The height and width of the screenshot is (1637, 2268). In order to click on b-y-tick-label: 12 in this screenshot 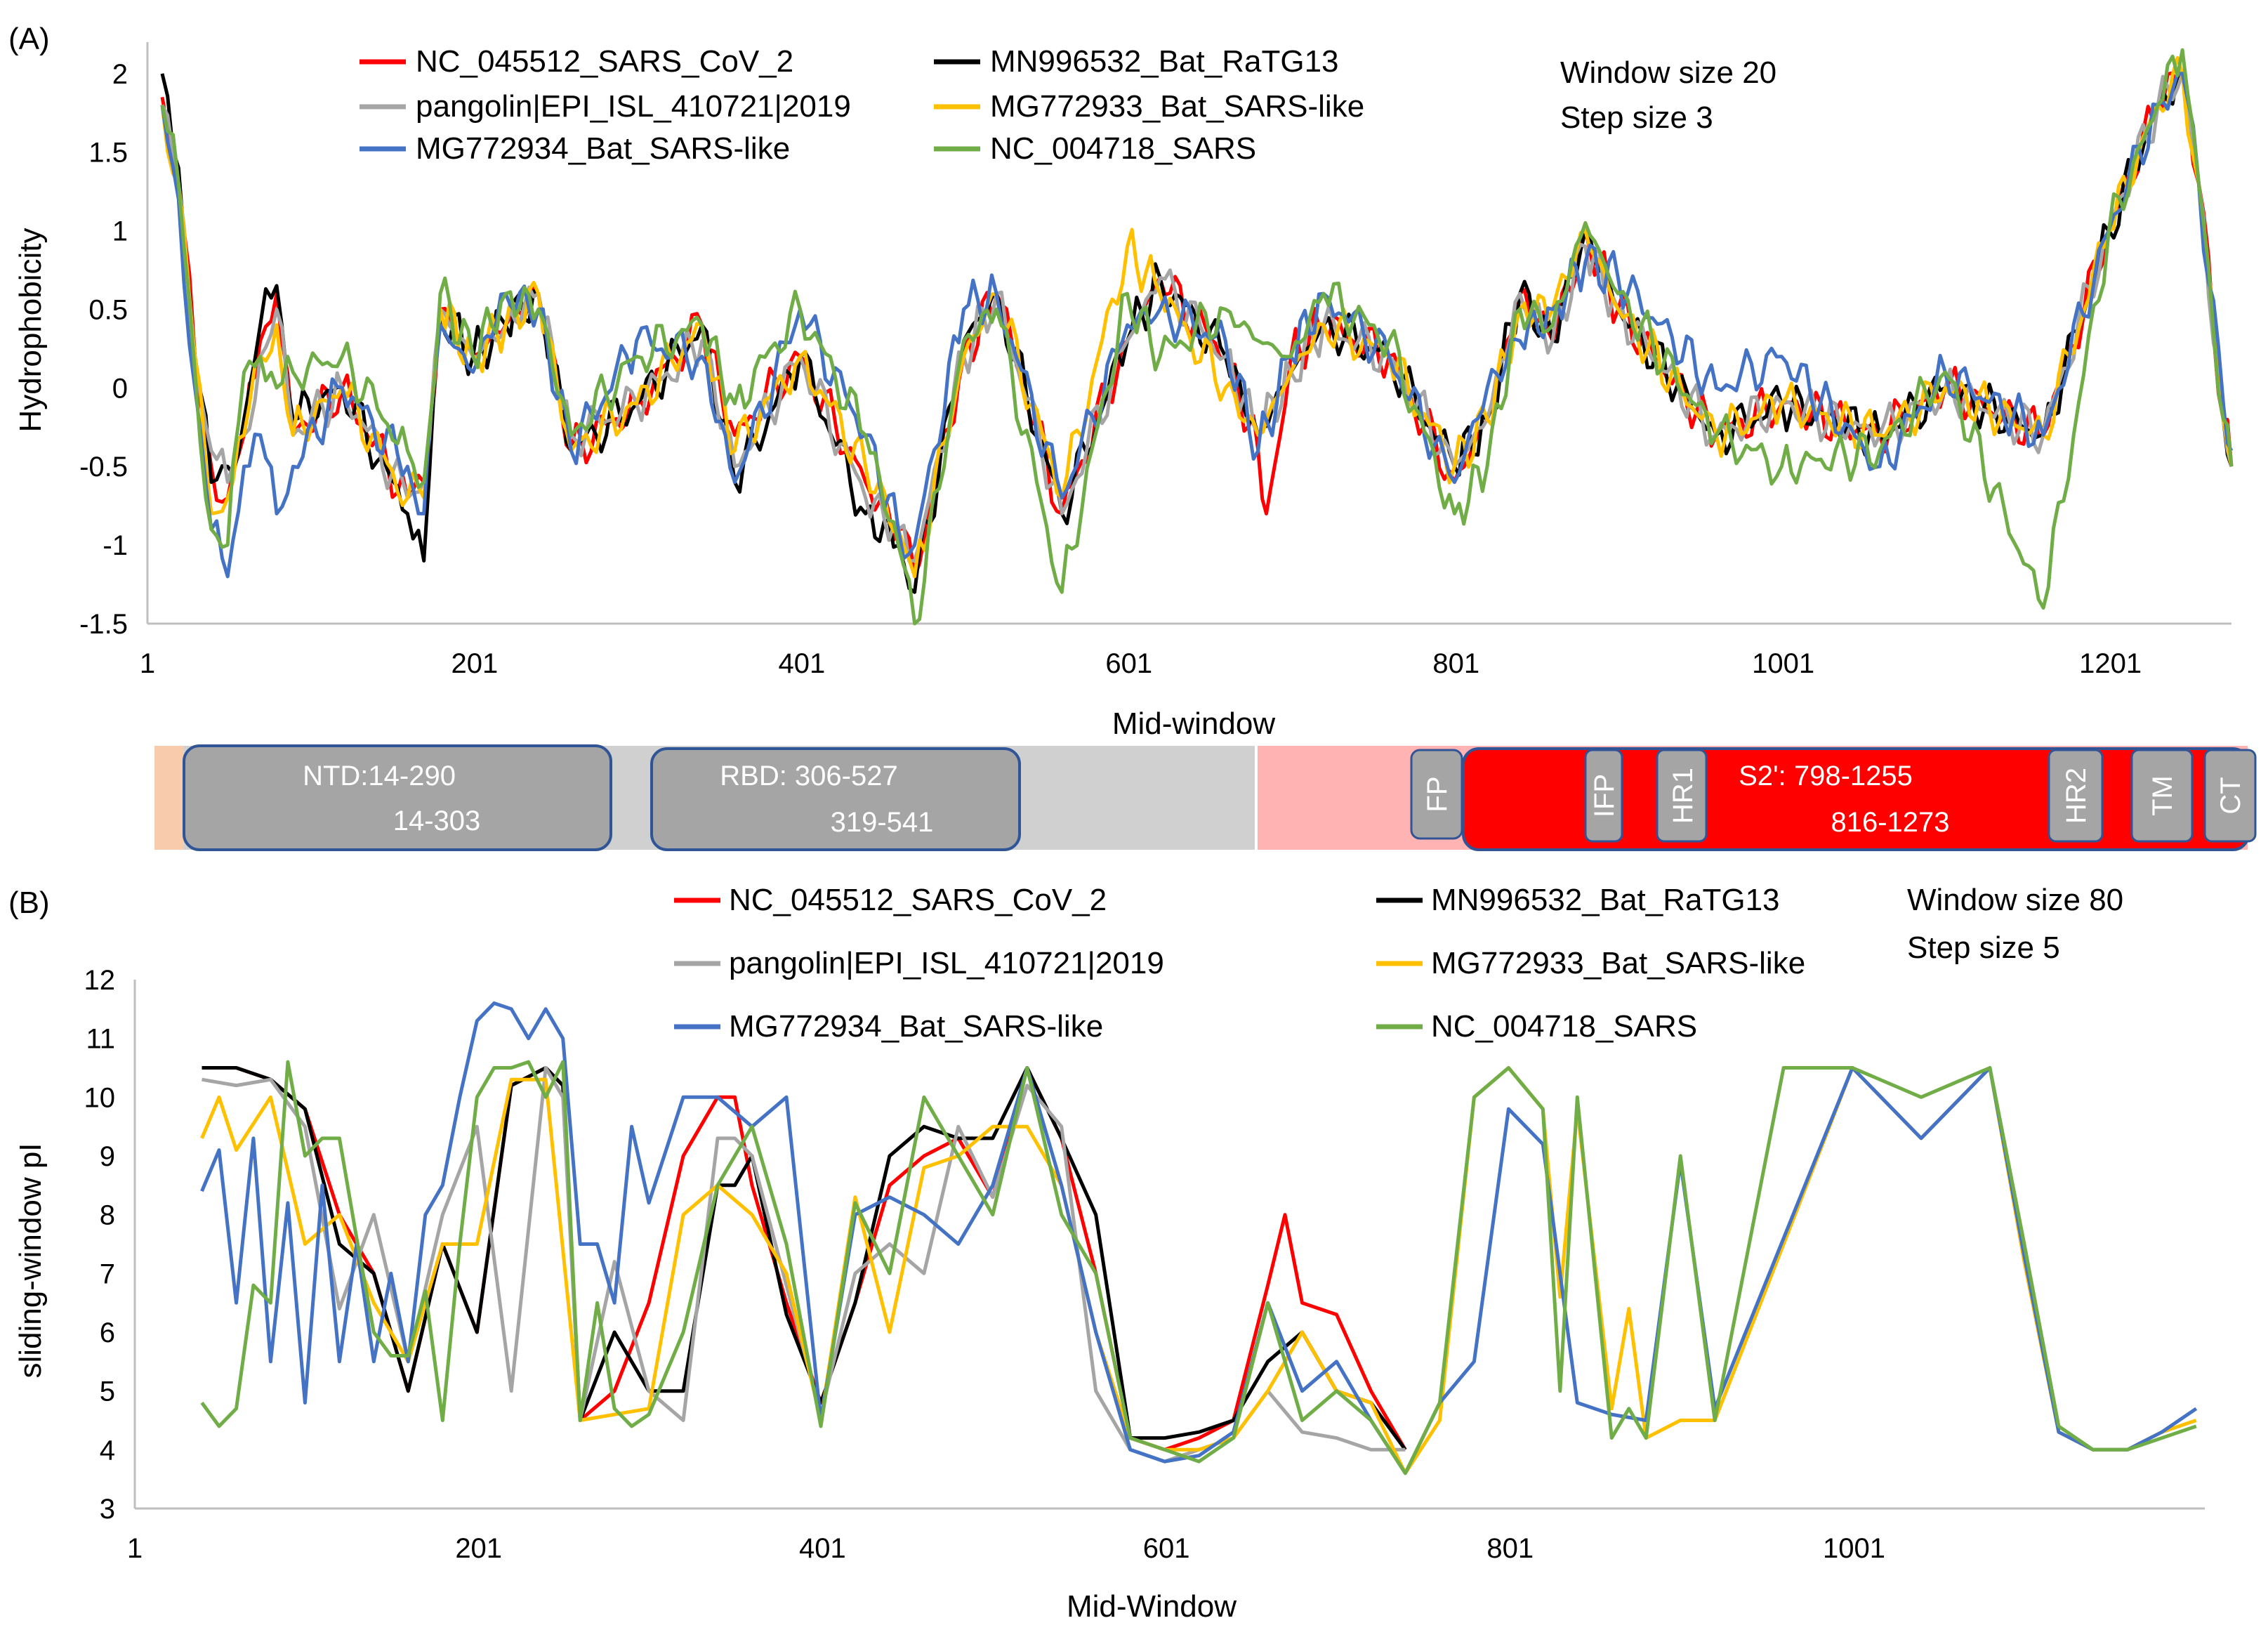, I will do `click(100, 980)`.